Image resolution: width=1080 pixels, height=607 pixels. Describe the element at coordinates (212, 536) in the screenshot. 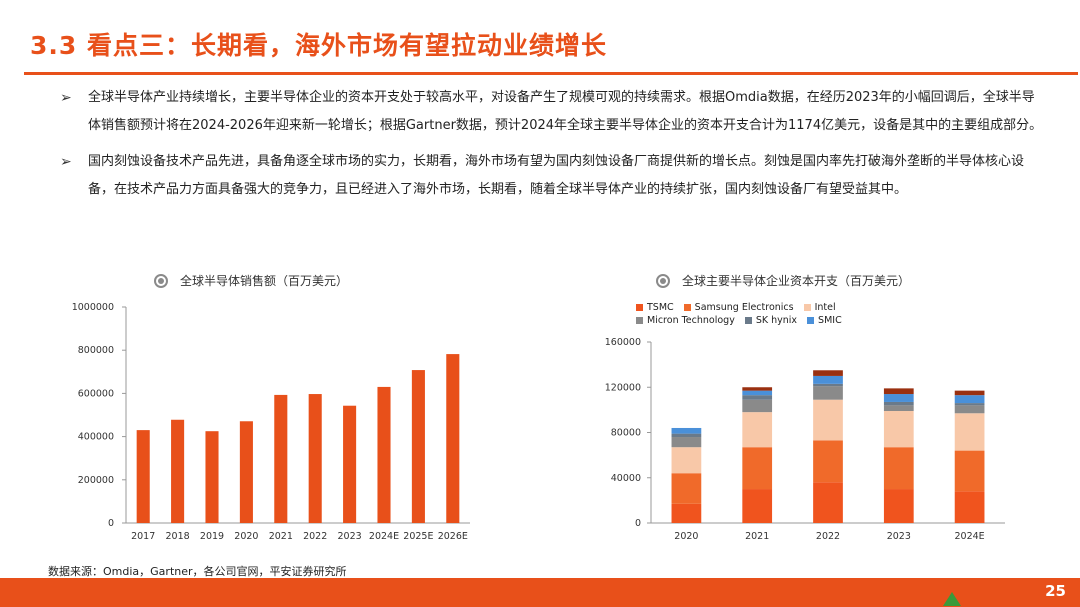

I see `x-tick-label: 2019` at that location.